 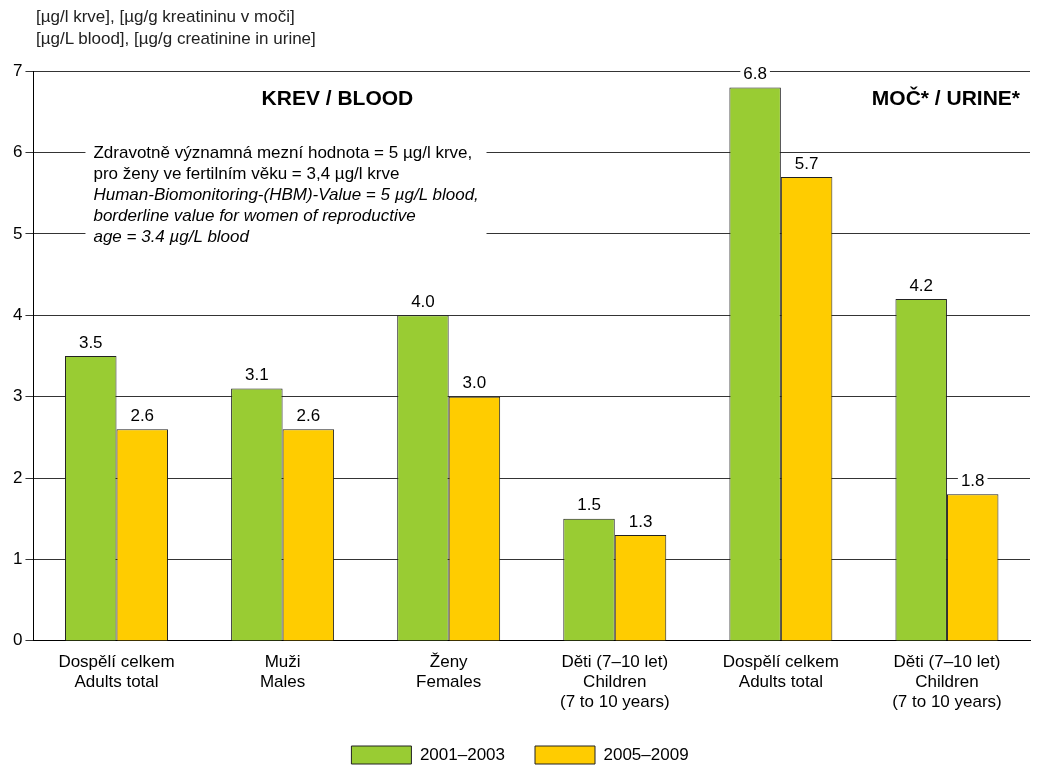 I want to click on y-tick-label: 3, so click(x=17, y=396).